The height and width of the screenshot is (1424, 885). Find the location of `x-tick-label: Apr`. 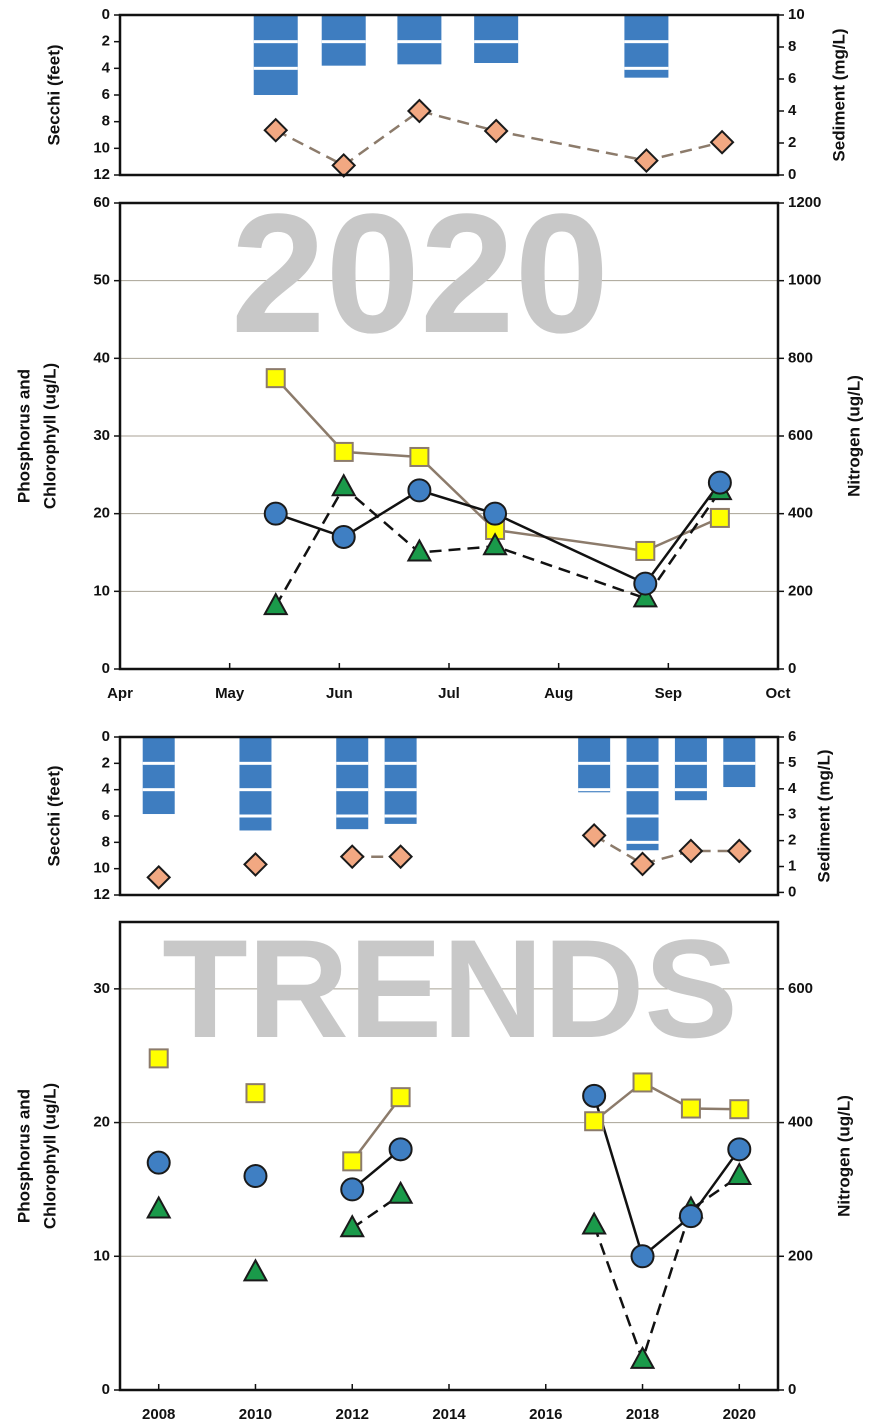

x-tick-label: Apr is located at coordinates (120, 693).